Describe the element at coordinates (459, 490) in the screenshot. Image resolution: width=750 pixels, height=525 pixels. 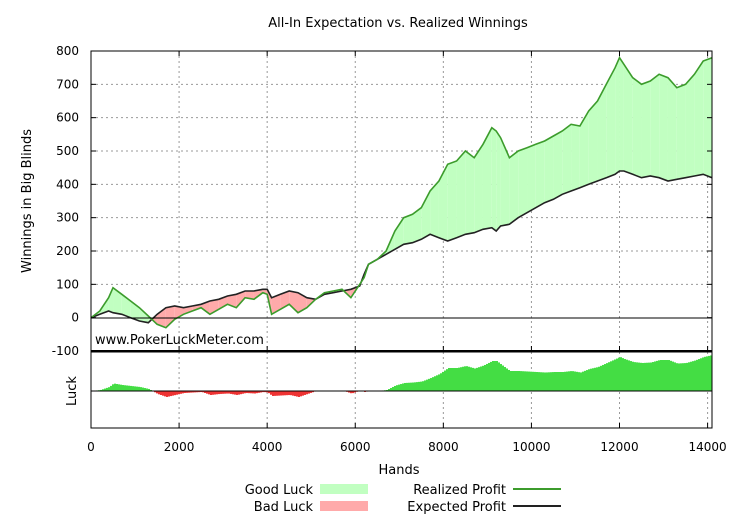
I see `legend-realized-label: Realized Profit` at that location.